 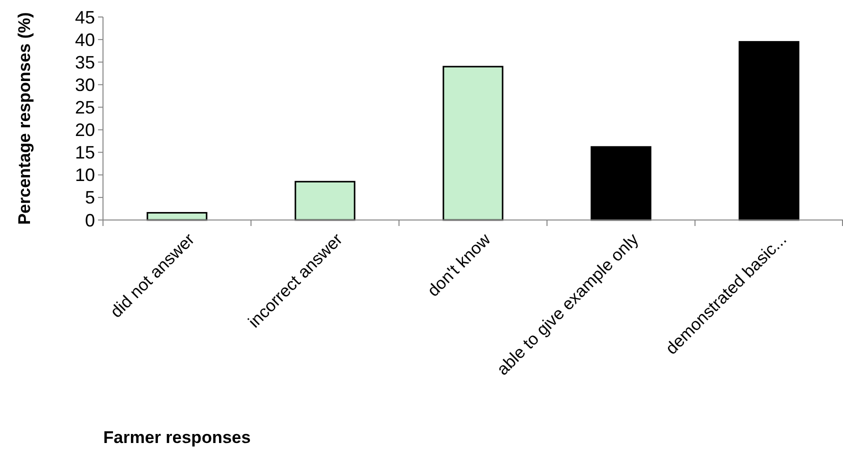 What do you see at coordinates (84, 62) in the screenshot?
I see `y-tick-label: 35` at bounding box center [84, 62].